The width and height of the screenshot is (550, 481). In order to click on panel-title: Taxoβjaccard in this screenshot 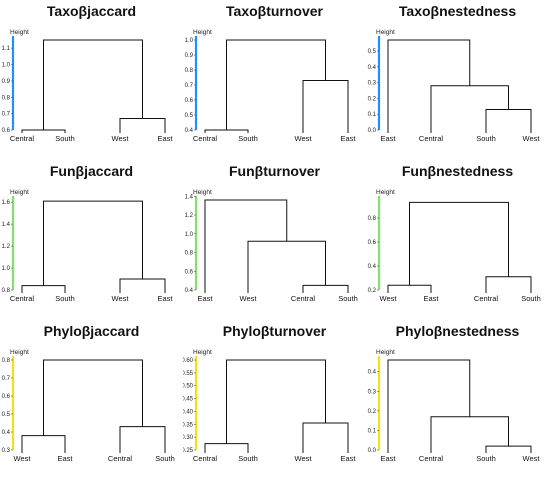, I will do `click(91, 11)`.